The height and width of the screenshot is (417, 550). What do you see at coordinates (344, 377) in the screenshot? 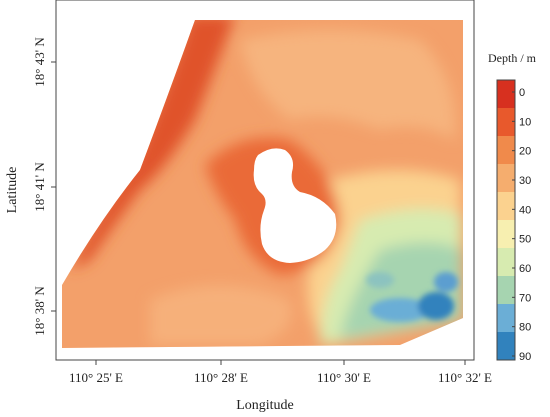
I see `x-tick-label: 110° 30' E` at bounding box center [344, 377].